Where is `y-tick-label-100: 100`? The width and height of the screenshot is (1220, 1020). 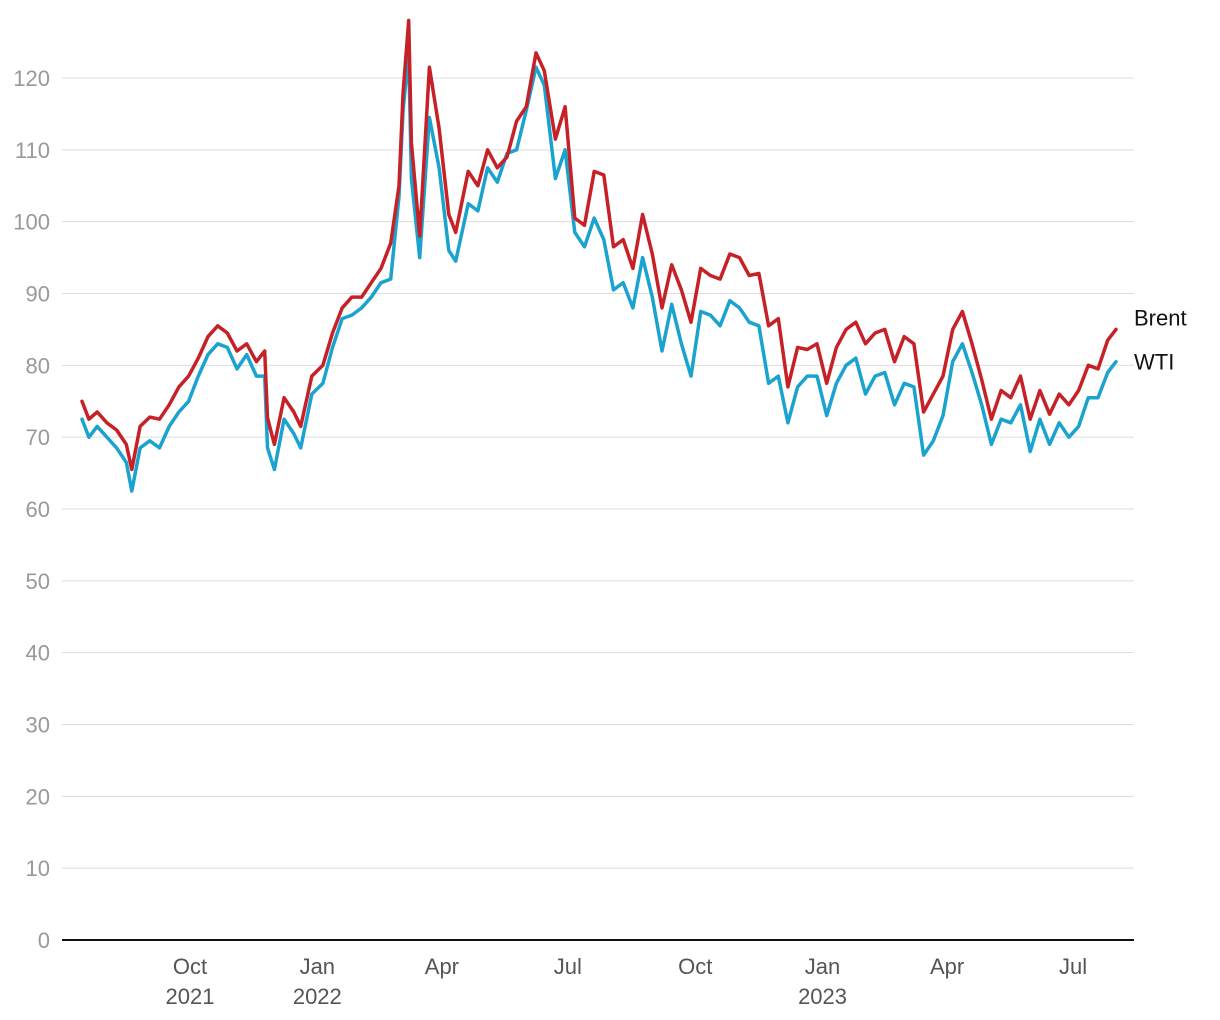 y-tick-label-100: 100 is located at coordinates (31, 222).